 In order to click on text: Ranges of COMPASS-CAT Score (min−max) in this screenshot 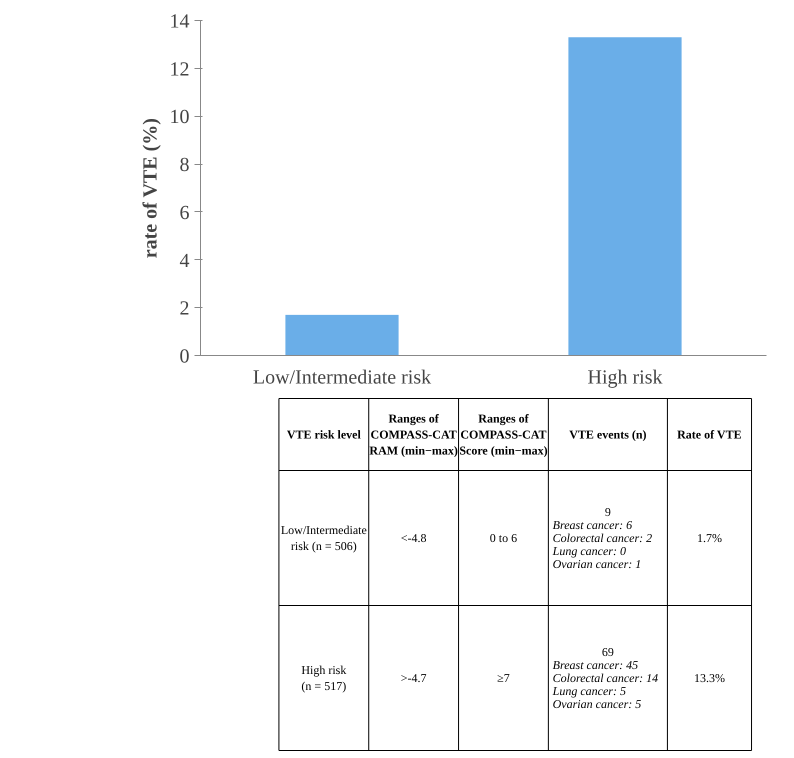, I will do `click(503, 434)`.